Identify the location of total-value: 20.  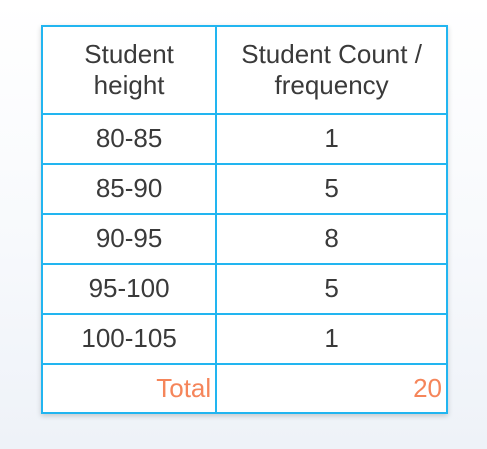
(331, 388).